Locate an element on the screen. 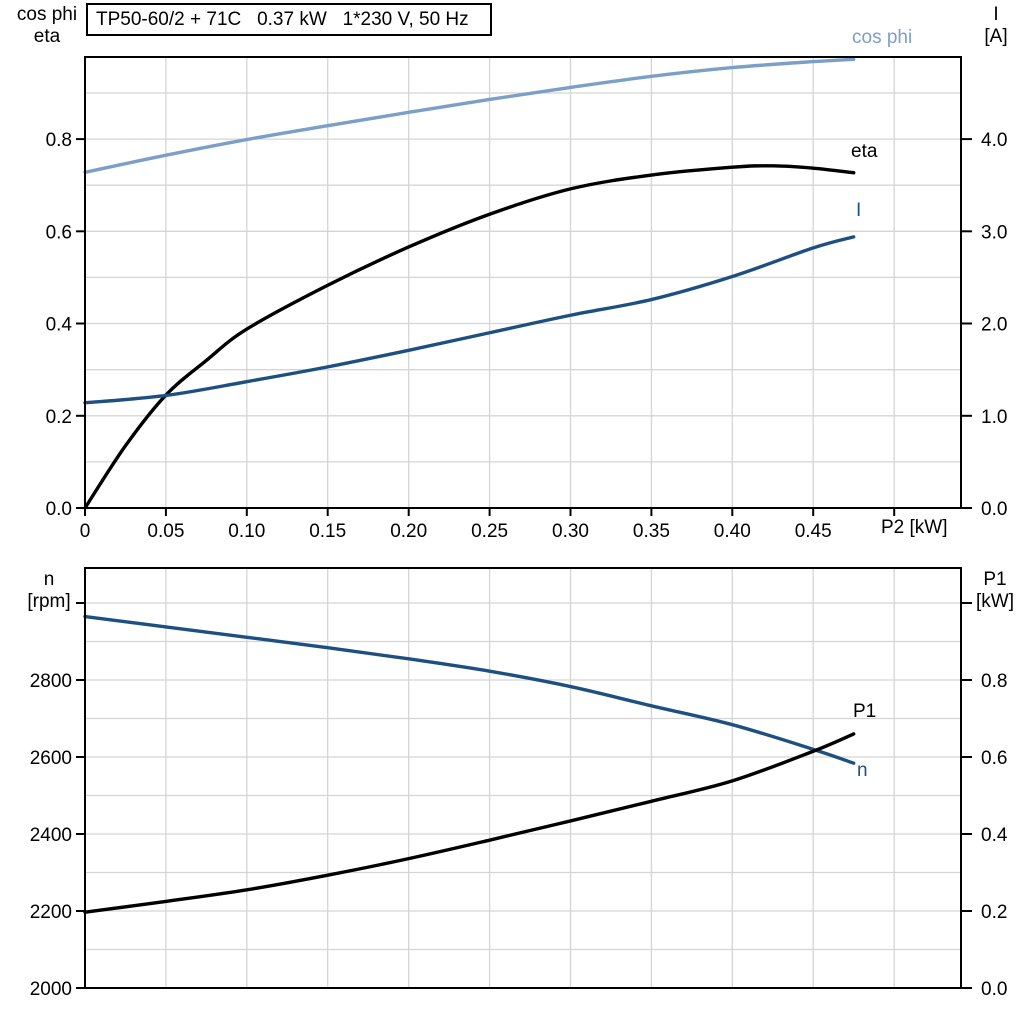 The height and width of the screenshot is (1024, 1024). left-axis-tick-label: 2000 is located at coordinates (51, 989).